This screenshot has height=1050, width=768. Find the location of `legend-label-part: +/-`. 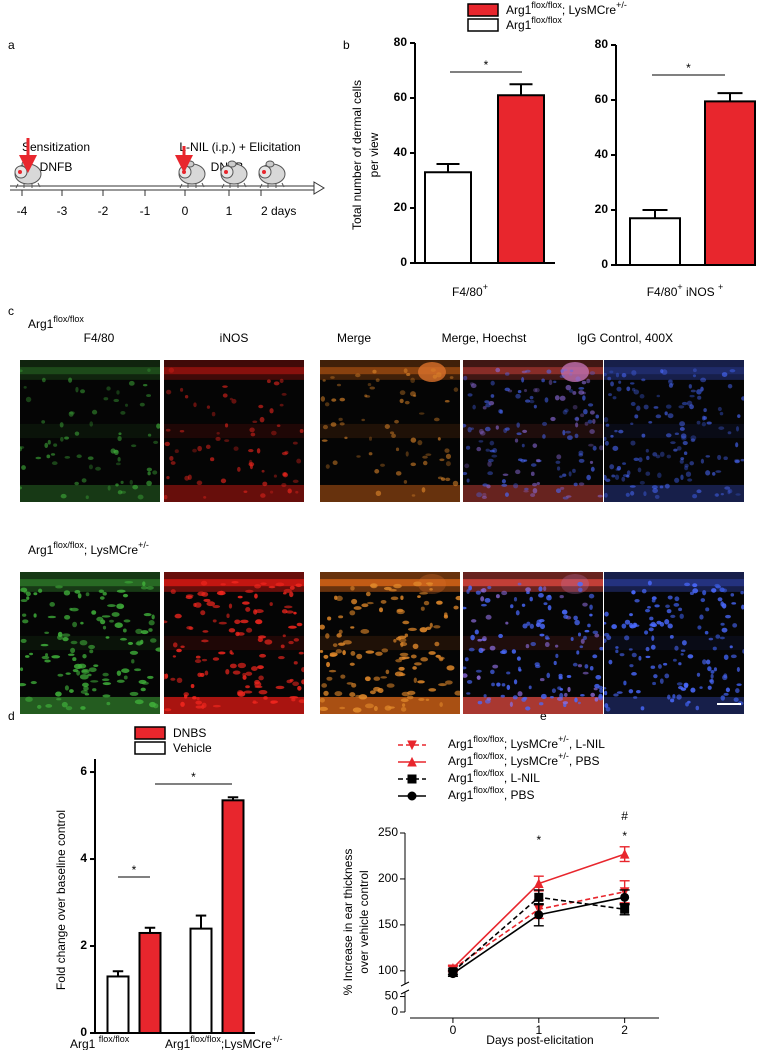

legend-label-part: +/- is located at coordinates (563, 756).